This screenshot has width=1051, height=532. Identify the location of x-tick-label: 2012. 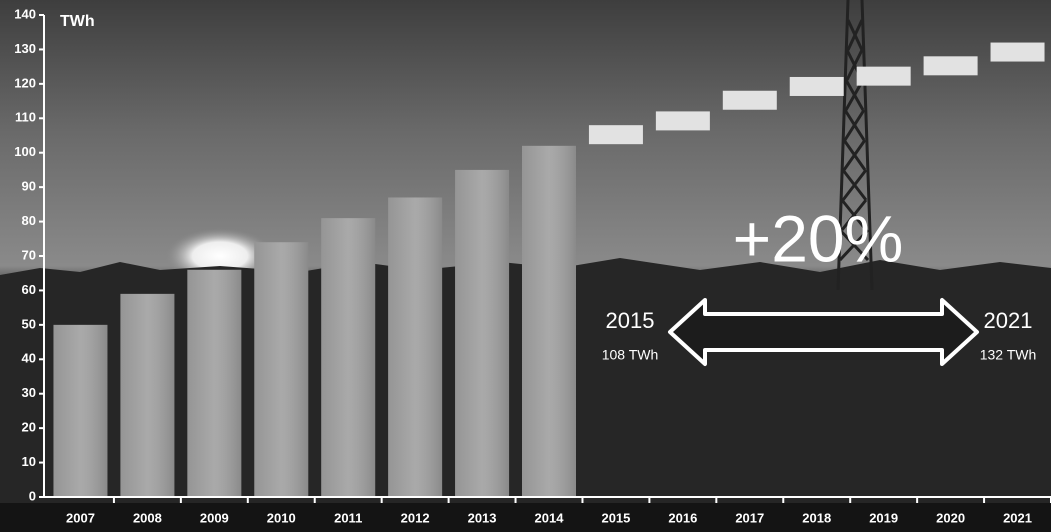
(415, 517).